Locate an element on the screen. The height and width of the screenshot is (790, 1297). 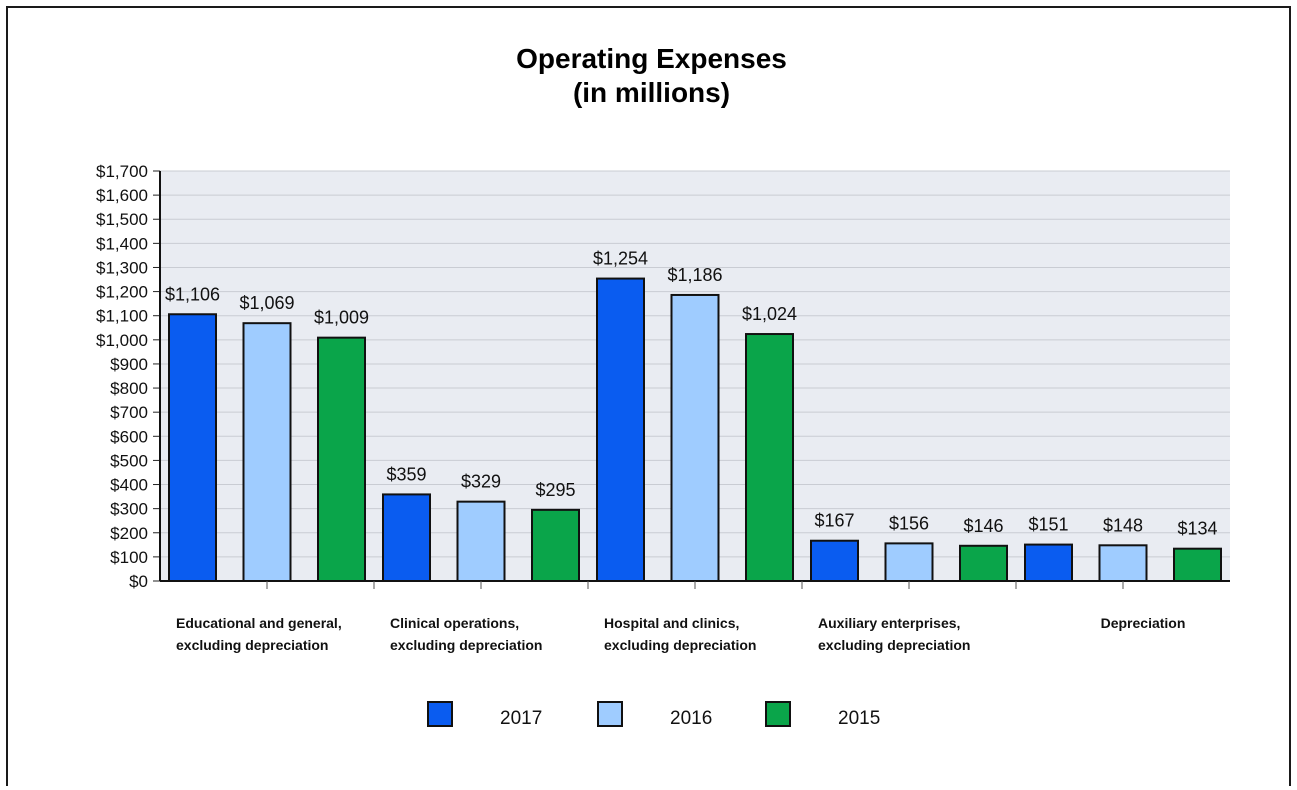
data-label: $156 is located at coordinates (909, 523).